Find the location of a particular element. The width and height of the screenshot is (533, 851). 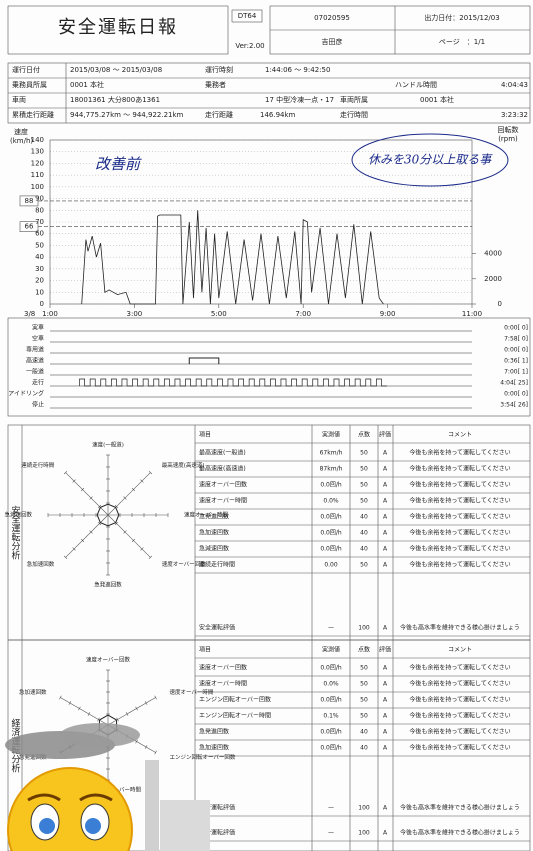

emoji-pupil is located at coordinates (93, 826).